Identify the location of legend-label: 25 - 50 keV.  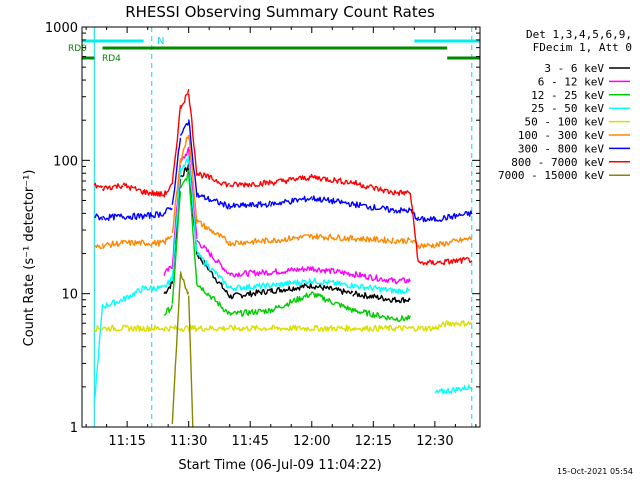
(567, 108).